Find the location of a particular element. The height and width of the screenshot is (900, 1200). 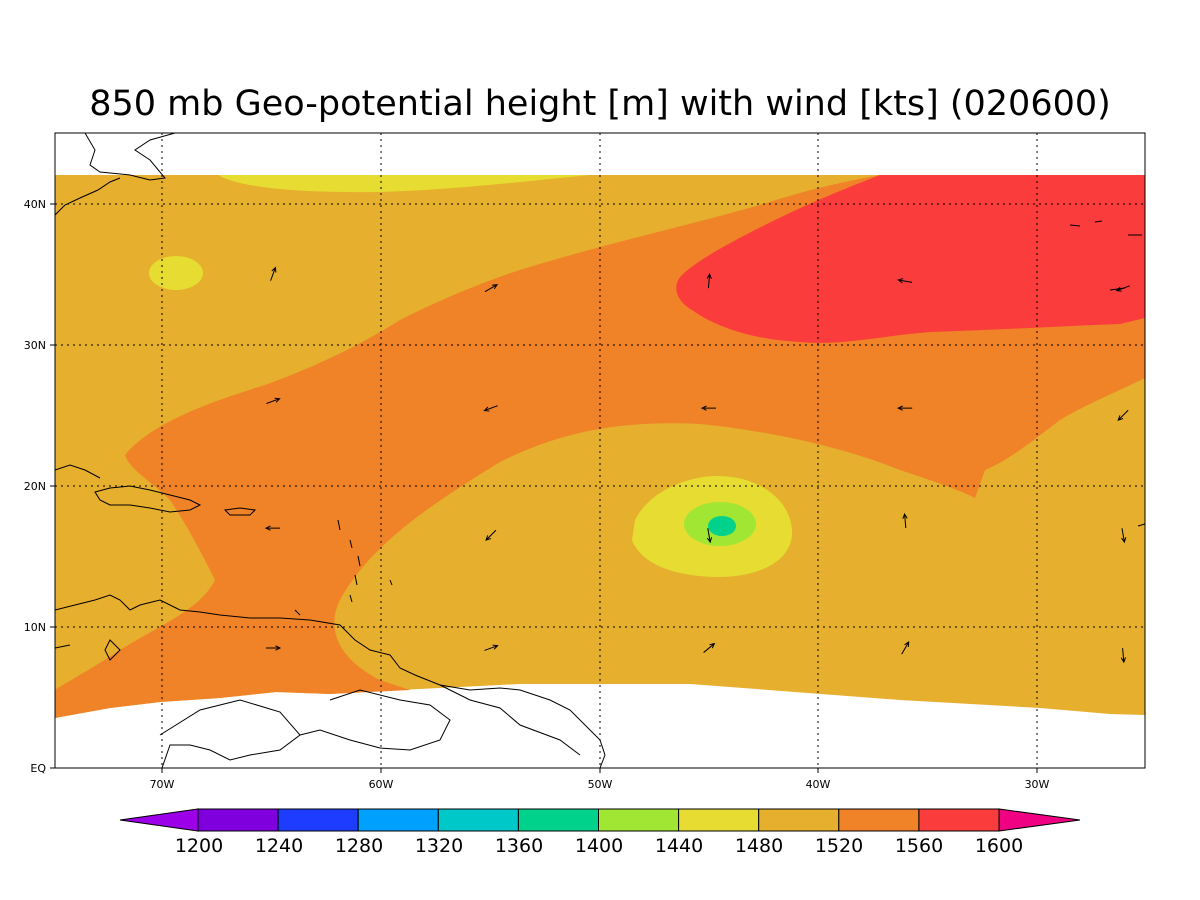

lon-tick-label: 40W is located at coordinates (818, 784).